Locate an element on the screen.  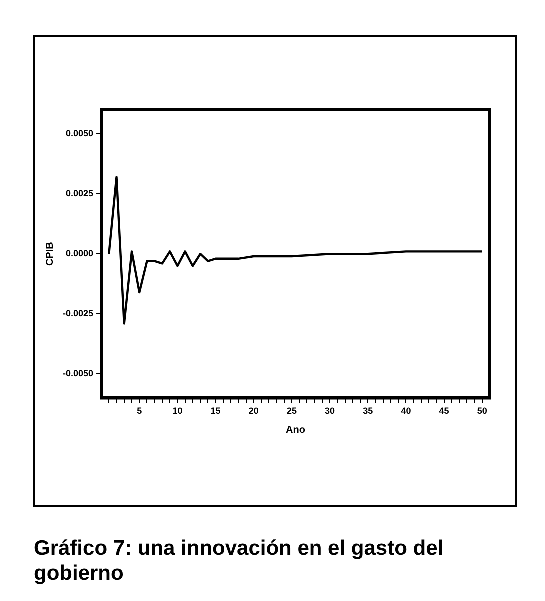
x-tick-label: 5 is located at coordinates (139, 411).